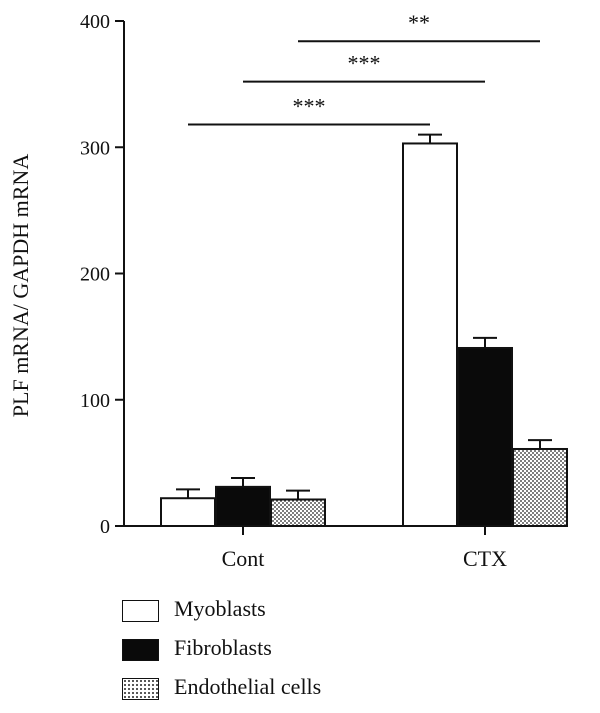 This screenshot has height=713, width=600. Describe the element at coordinates (105, 527) in the screenshot. I see `y-tick-label: 0` at that location.